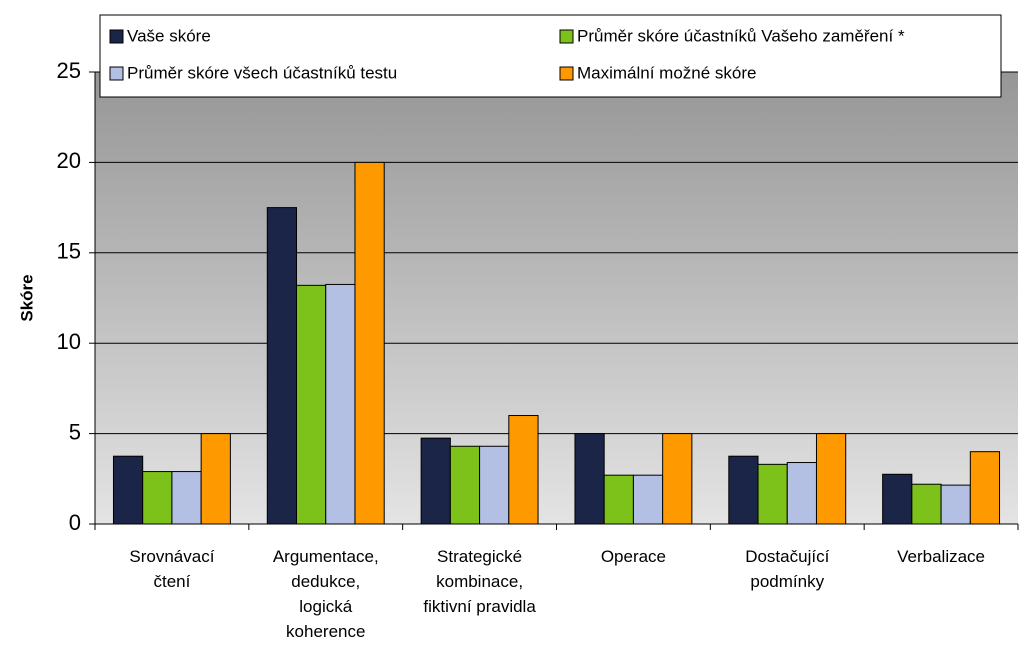  I want to click on x-tick-label: podmínky, so click(787, 581).